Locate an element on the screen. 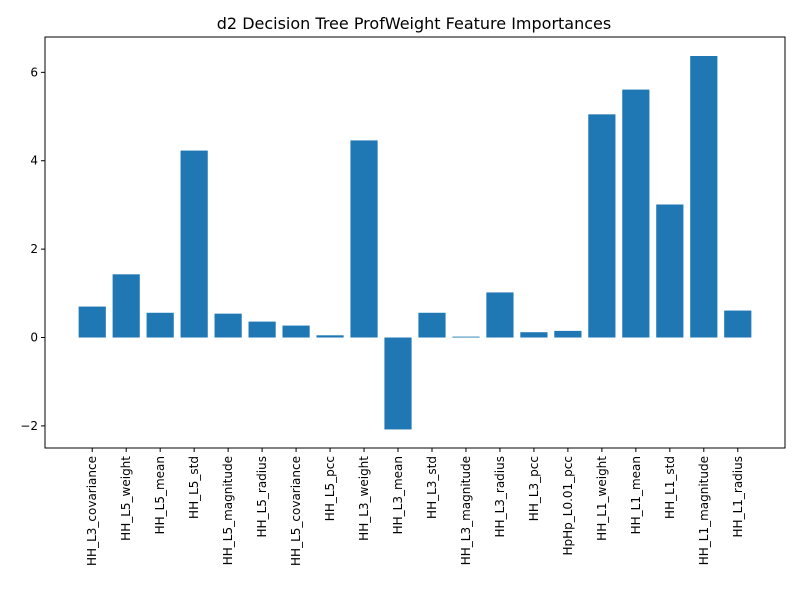 The height and width of the screenshot is (600, 800). x-tick-label: HH_L5_radius is located at coordinates (262, 496).